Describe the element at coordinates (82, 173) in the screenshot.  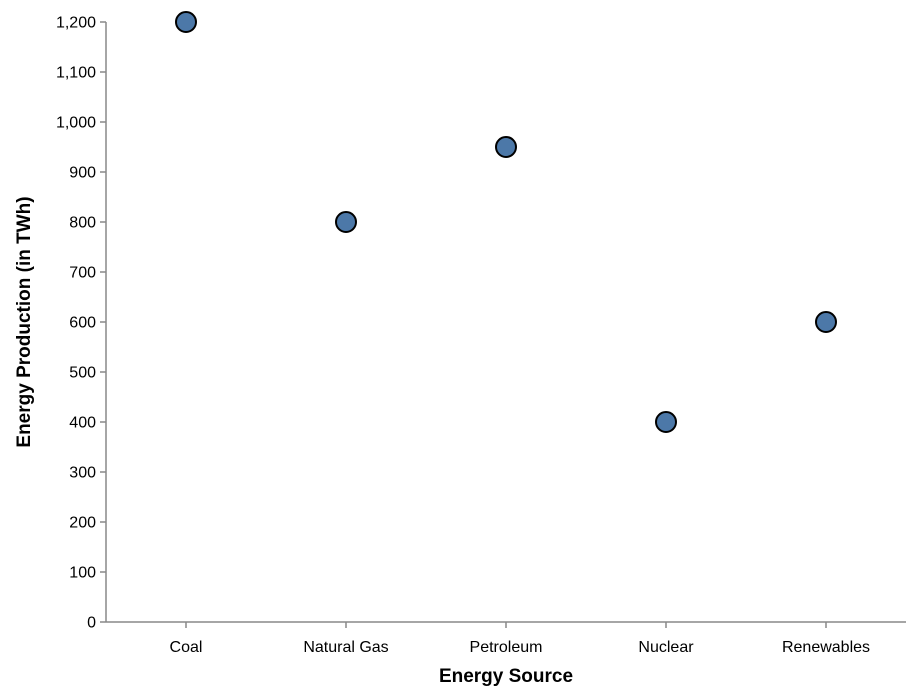
I see `y-tick-label: 900` at that location.